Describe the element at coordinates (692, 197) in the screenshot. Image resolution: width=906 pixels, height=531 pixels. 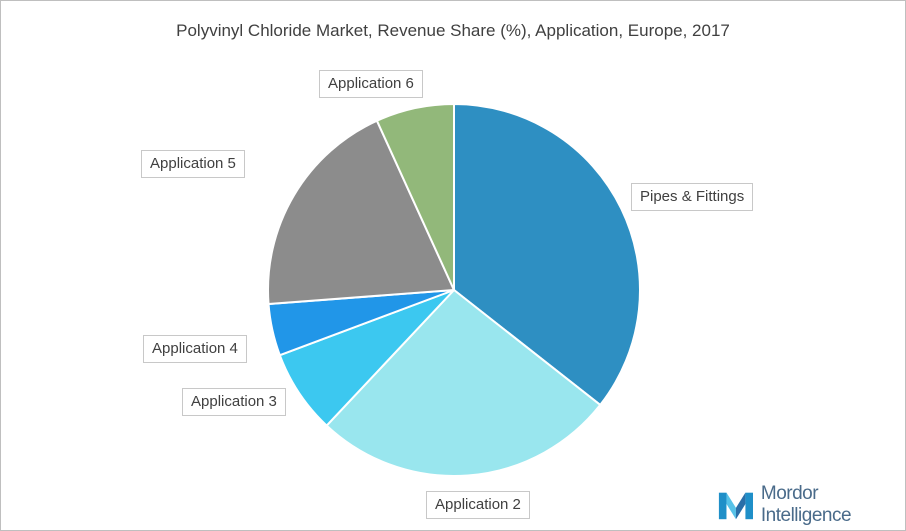
I see `slice-label-pipes-fittings: Pipes & Fittings` at that location.